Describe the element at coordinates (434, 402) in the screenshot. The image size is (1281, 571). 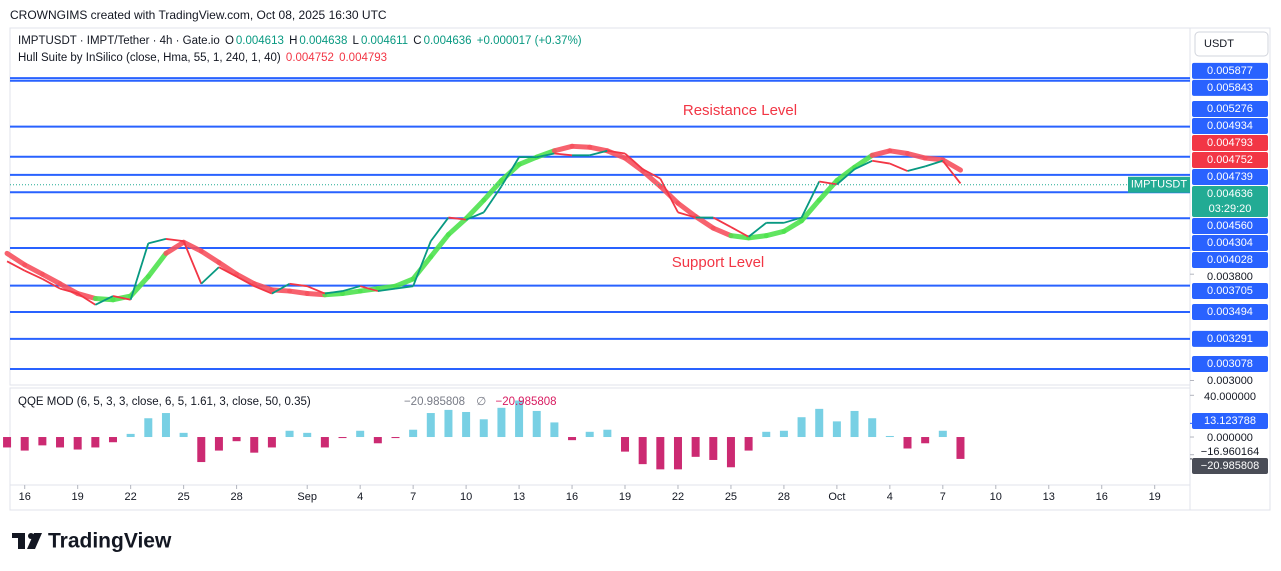
I see `indicator-value: −20.985808` at that location.